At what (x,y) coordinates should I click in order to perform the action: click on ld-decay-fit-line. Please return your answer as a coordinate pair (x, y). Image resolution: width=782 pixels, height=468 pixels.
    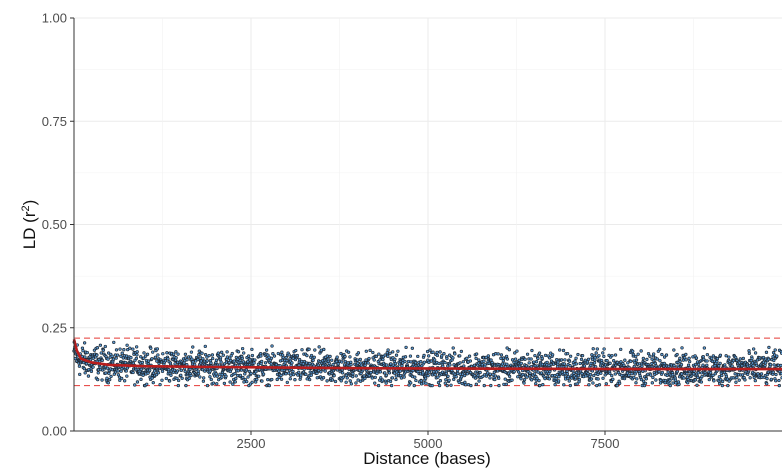
    Looking at the image, I should click on (427, 354).